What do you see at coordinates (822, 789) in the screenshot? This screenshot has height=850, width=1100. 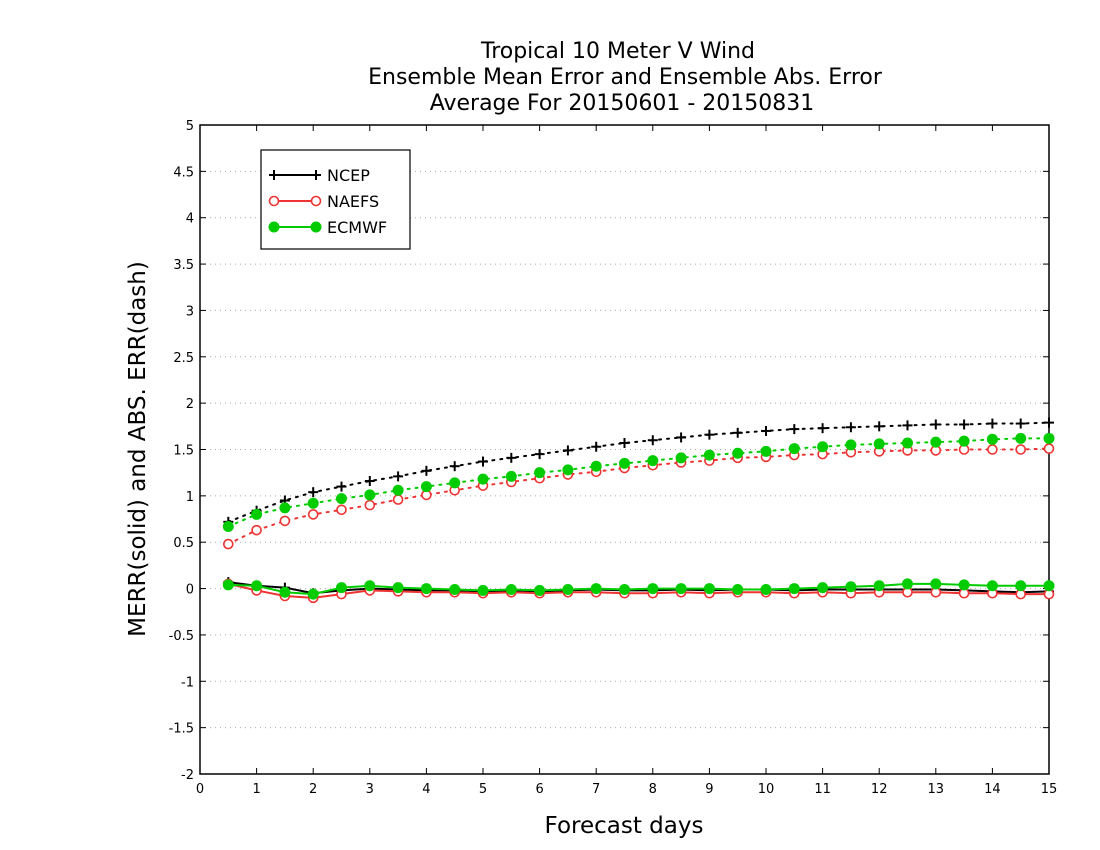 I see `x-tick-label: 11` at bounding box center [822, 789].